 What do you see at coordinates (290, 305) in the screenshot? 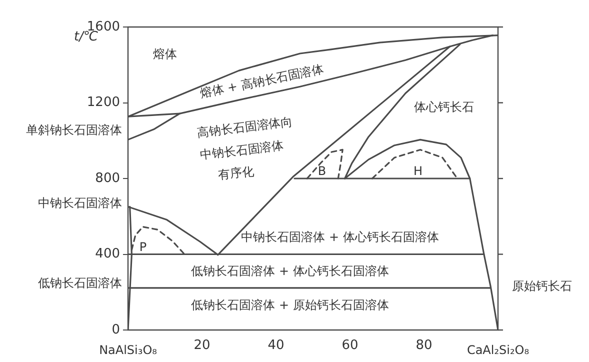
I see `annotation: 低钠长石固溶体 + 原始钙长石固溶体` at bounding box center [290, 305].